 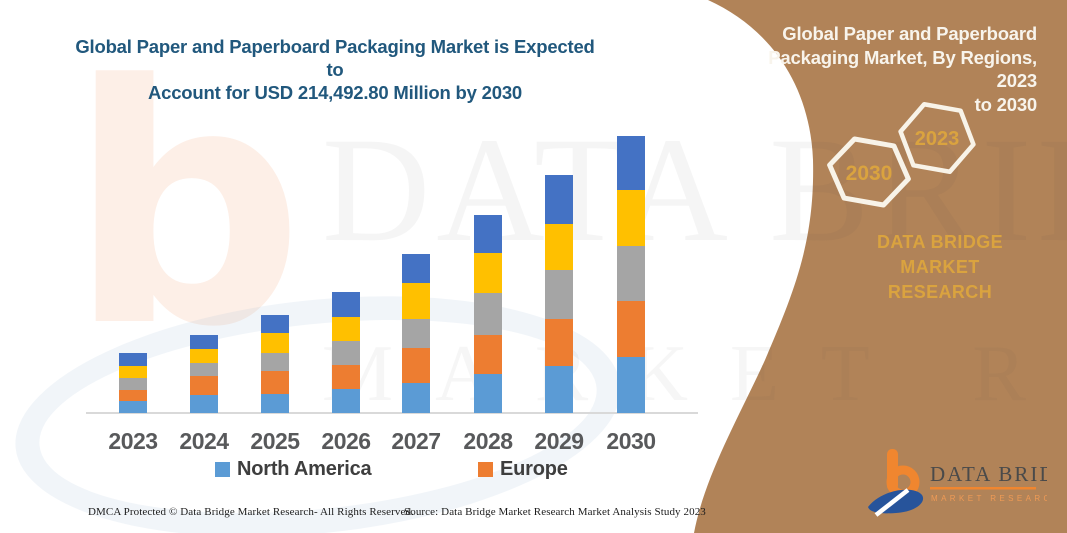 I want to click on stacked-bar-2027, so click(x=416, y=333).